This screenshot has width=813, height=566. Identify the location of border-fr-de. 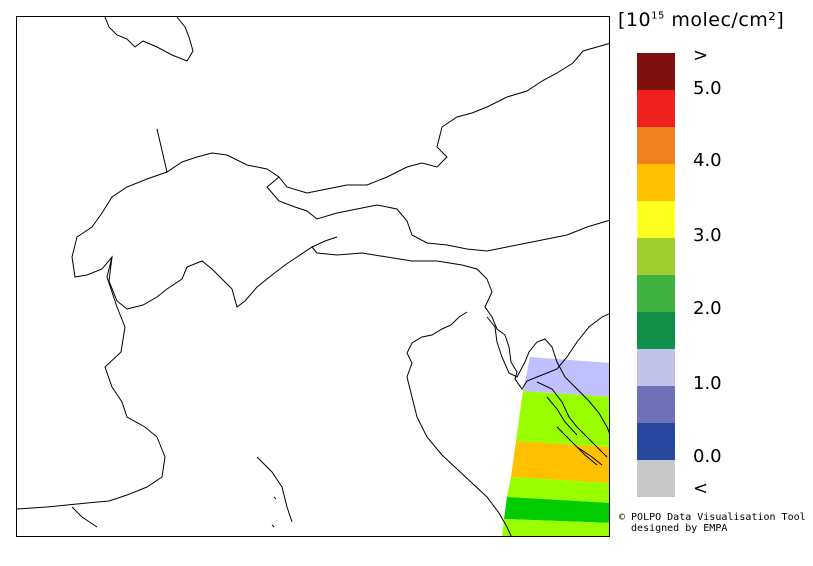
(149, 39).